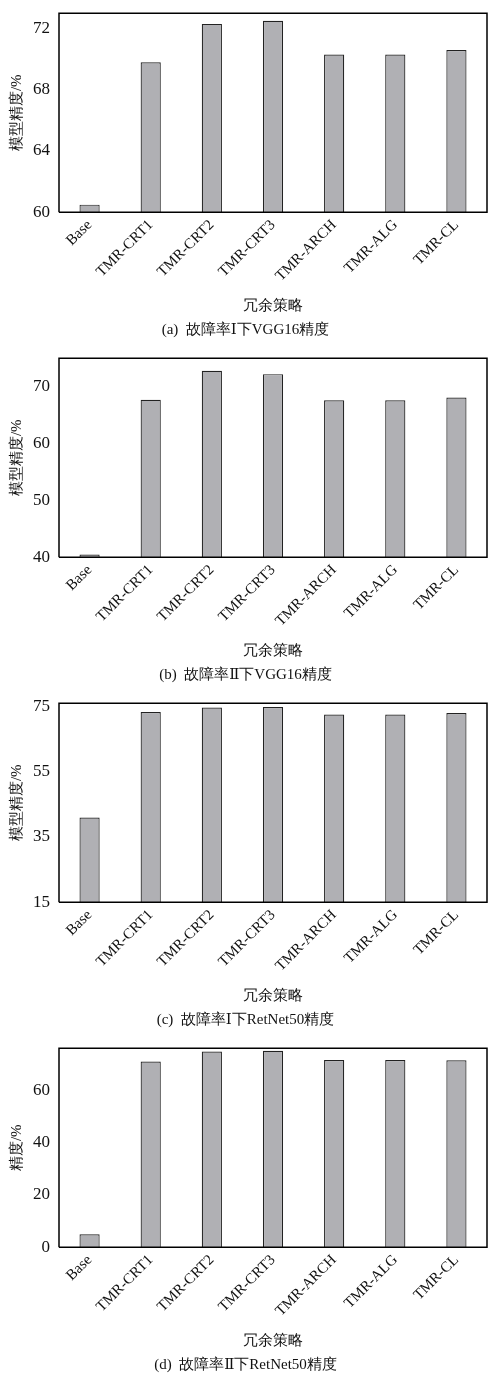 Image resolution: width=489 pixels, height=1381 pixels. What do you see at coordinates (42, 150) in the screenshot?
I see `y-tick-label: 64` at bounding box center [42, 150].